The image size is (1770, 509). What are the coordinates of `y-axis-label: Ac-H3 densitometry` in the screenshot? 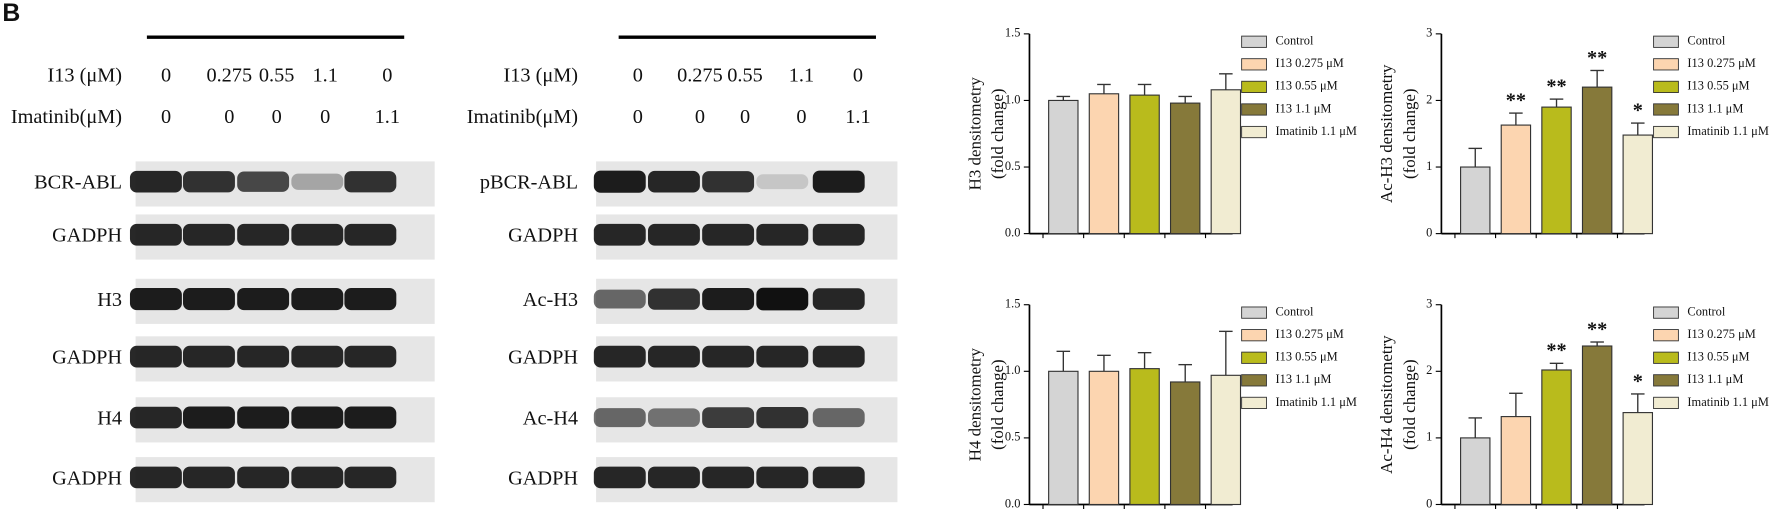 It's located at (1386, 133).